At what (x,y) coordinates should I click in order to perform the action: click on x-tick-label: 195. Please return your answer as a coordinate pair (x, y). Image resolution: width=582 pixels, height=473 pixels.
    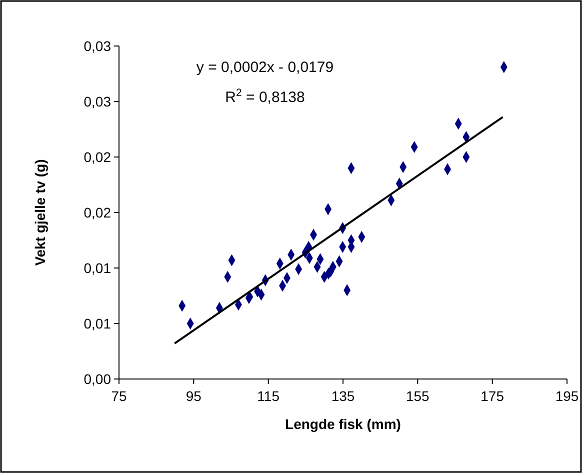
    Looking at the image, I should click on (567, 396).